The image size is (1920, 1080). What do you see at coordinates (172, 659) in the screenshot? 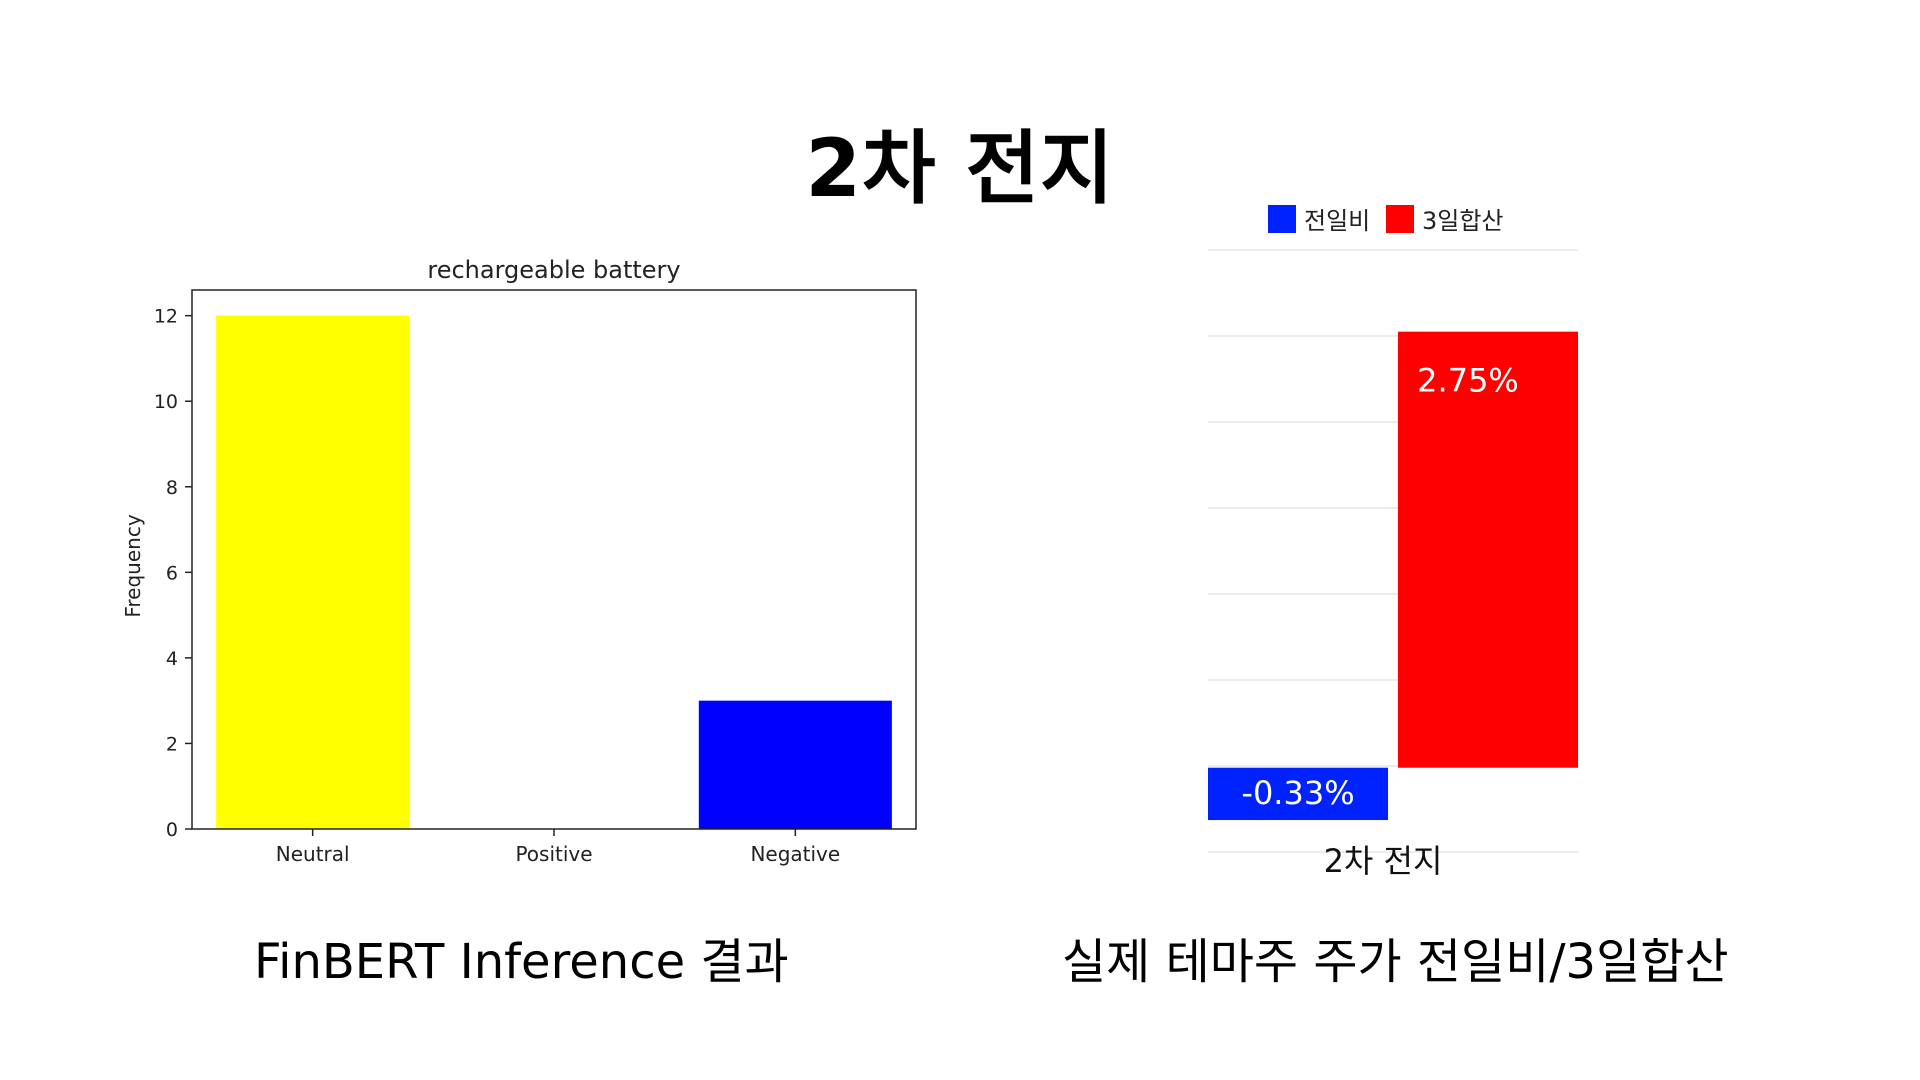
I see `y-tick-label: 4` at bounding box center [172, 659].